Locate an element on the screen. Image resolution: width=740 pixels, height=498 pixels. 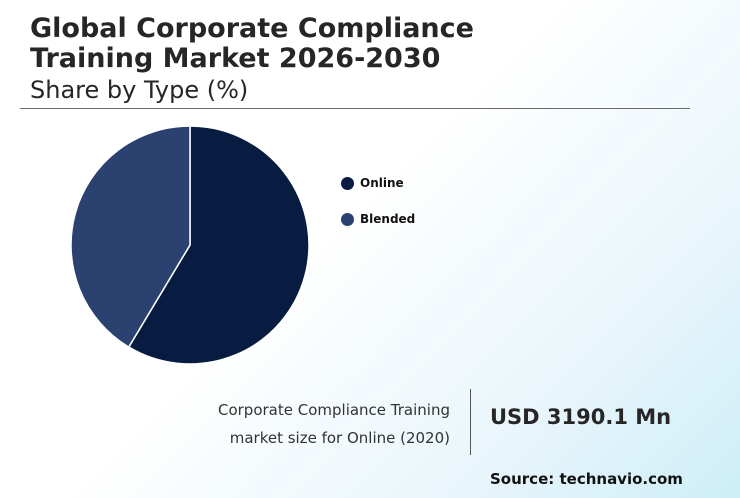
legend: Online Blended is located at coordinates (378, 210).